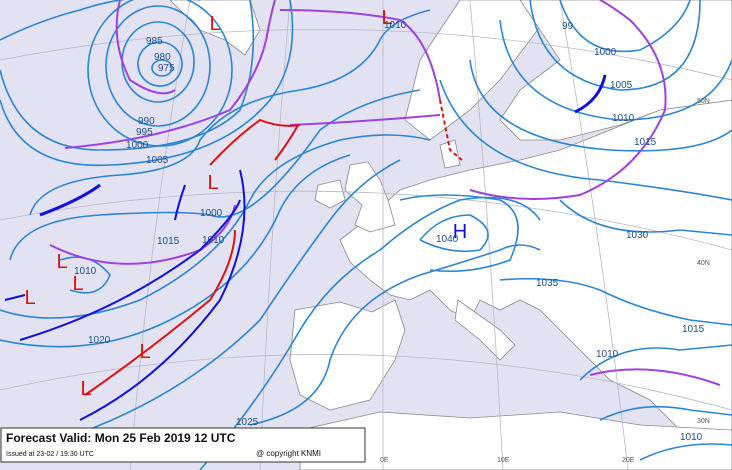  Describe the element at coordinates (166, 68) in the screenshot. I see `isobar-label: 975` at that location.